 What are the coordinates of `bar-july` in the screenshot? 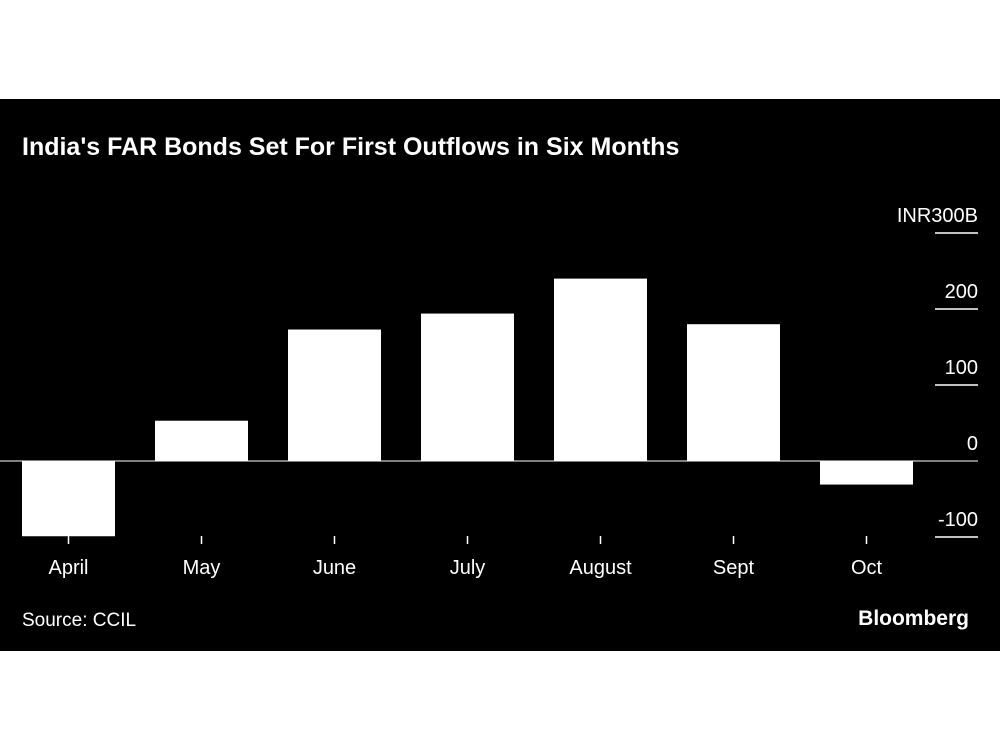 It's located at (467, 387).